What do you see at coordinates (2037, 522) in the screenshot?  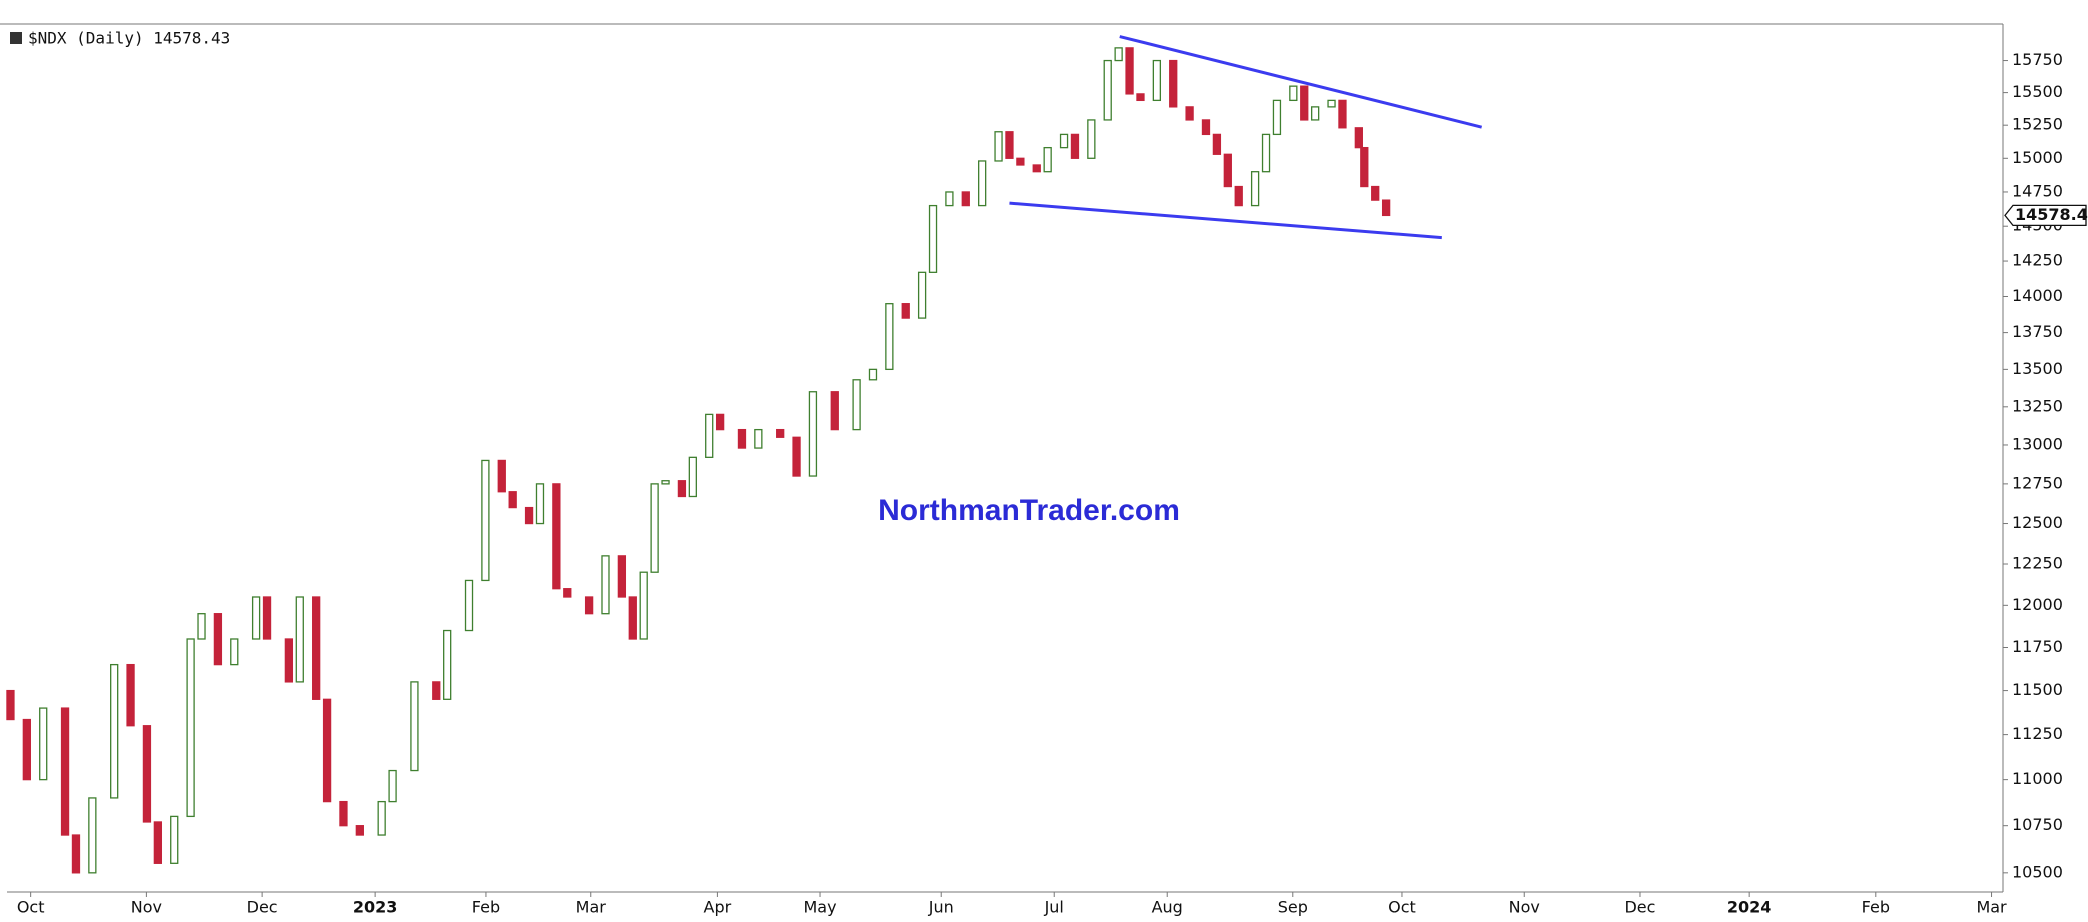 I see `y-tick-label: 12500` at bounding box center [2037, 522].